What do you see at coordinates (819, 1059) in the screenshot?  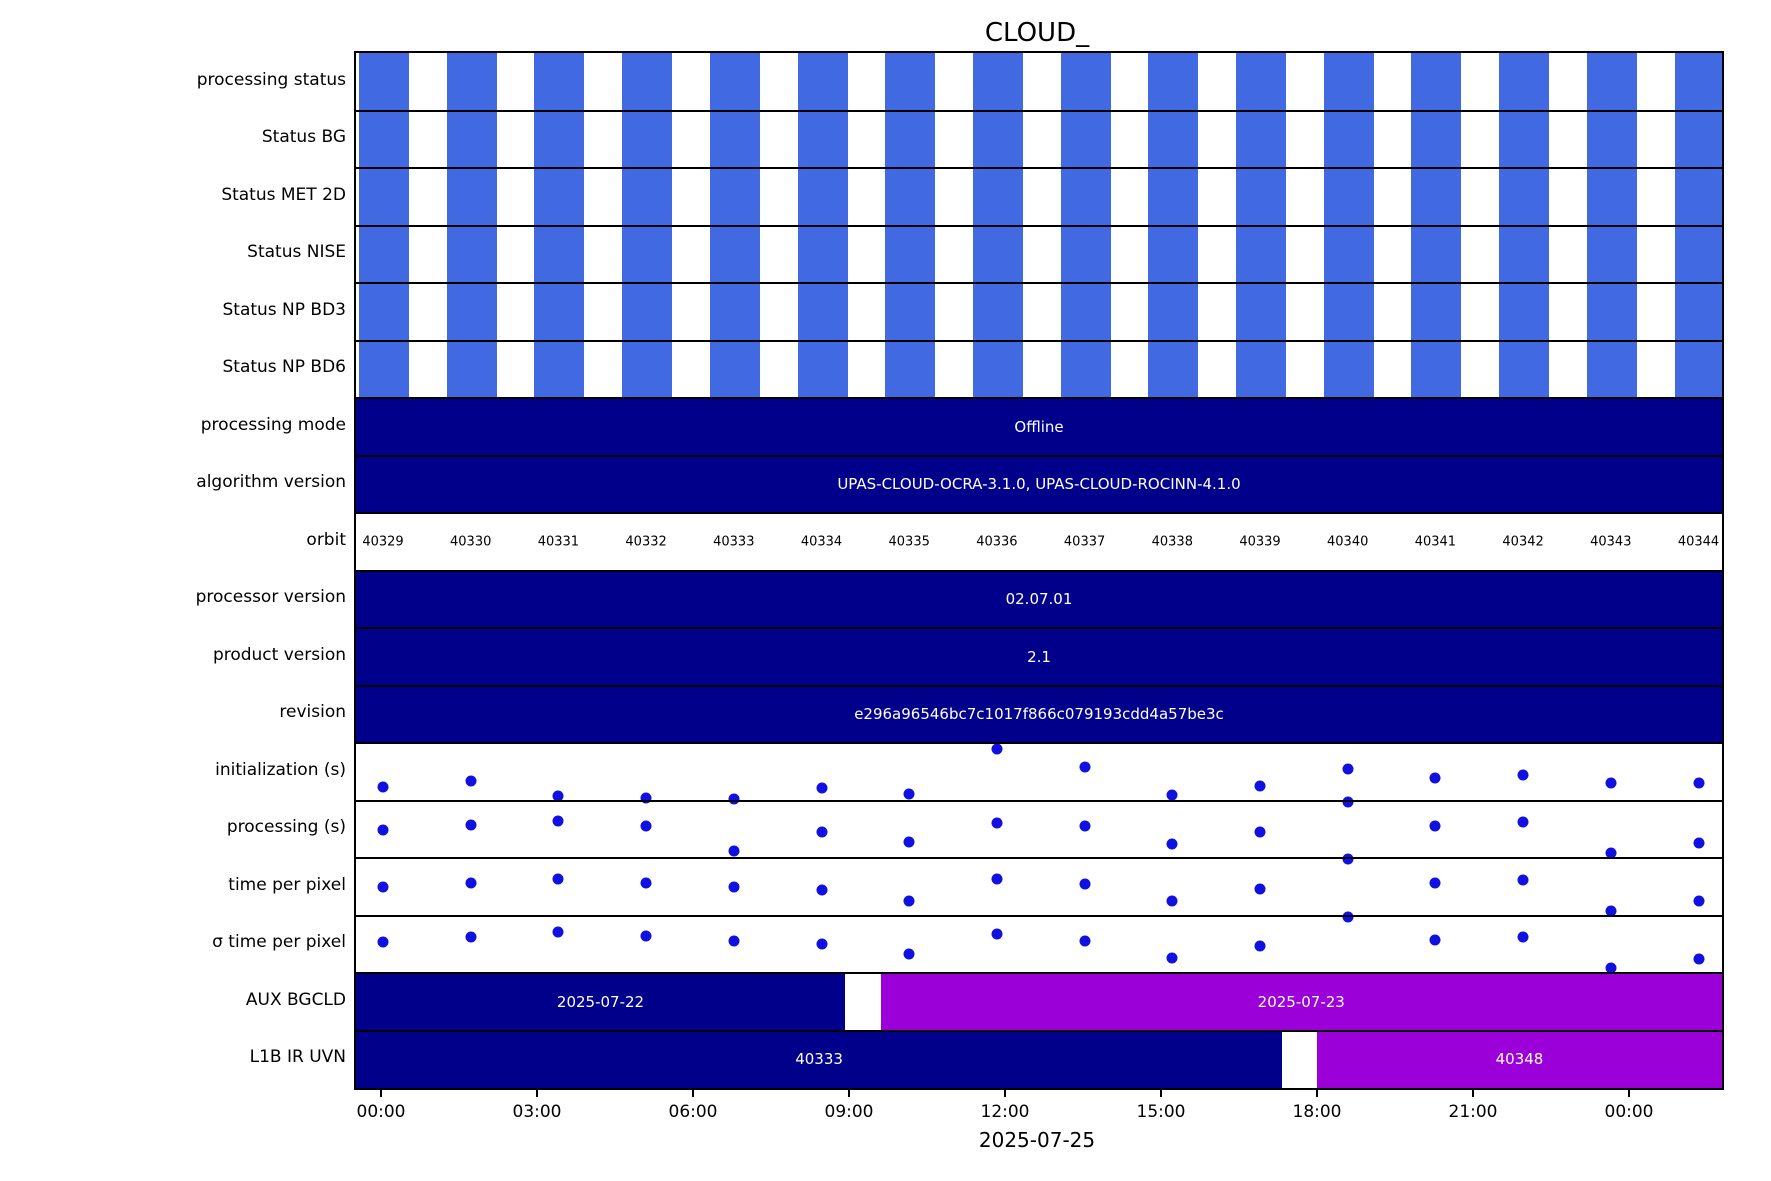 I see `bar-segment: 40333` at bounding box center [819, 1059].